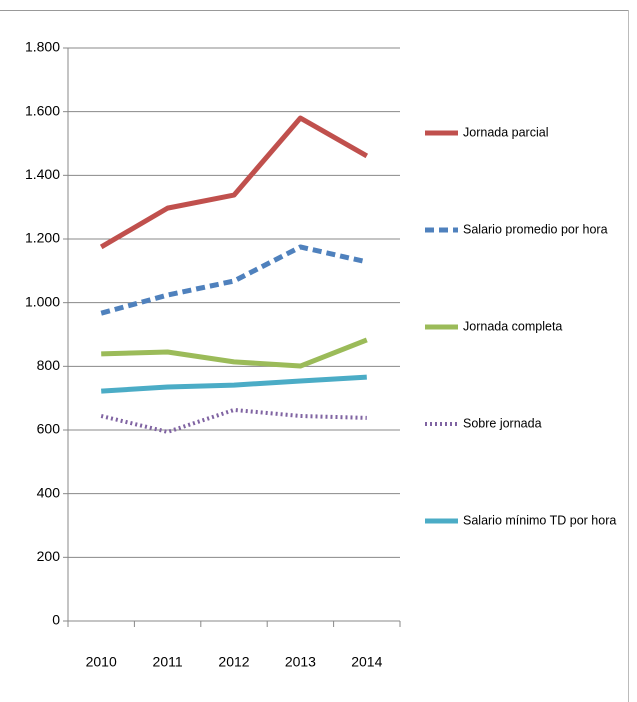 The image size is (637, 702). What do you see at coordinates (233, 662) in the screenshot?
I see `x-tick-label: 2012` at bounding box center [233, 662].